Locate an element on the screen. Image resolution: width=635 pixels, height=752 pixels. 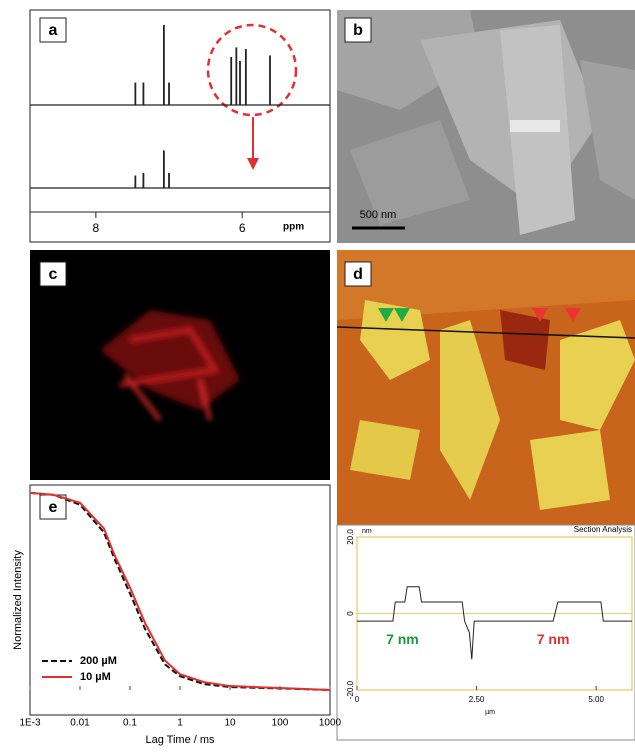
x-tick-label: 0.01 is located at coordinates (80, 723).